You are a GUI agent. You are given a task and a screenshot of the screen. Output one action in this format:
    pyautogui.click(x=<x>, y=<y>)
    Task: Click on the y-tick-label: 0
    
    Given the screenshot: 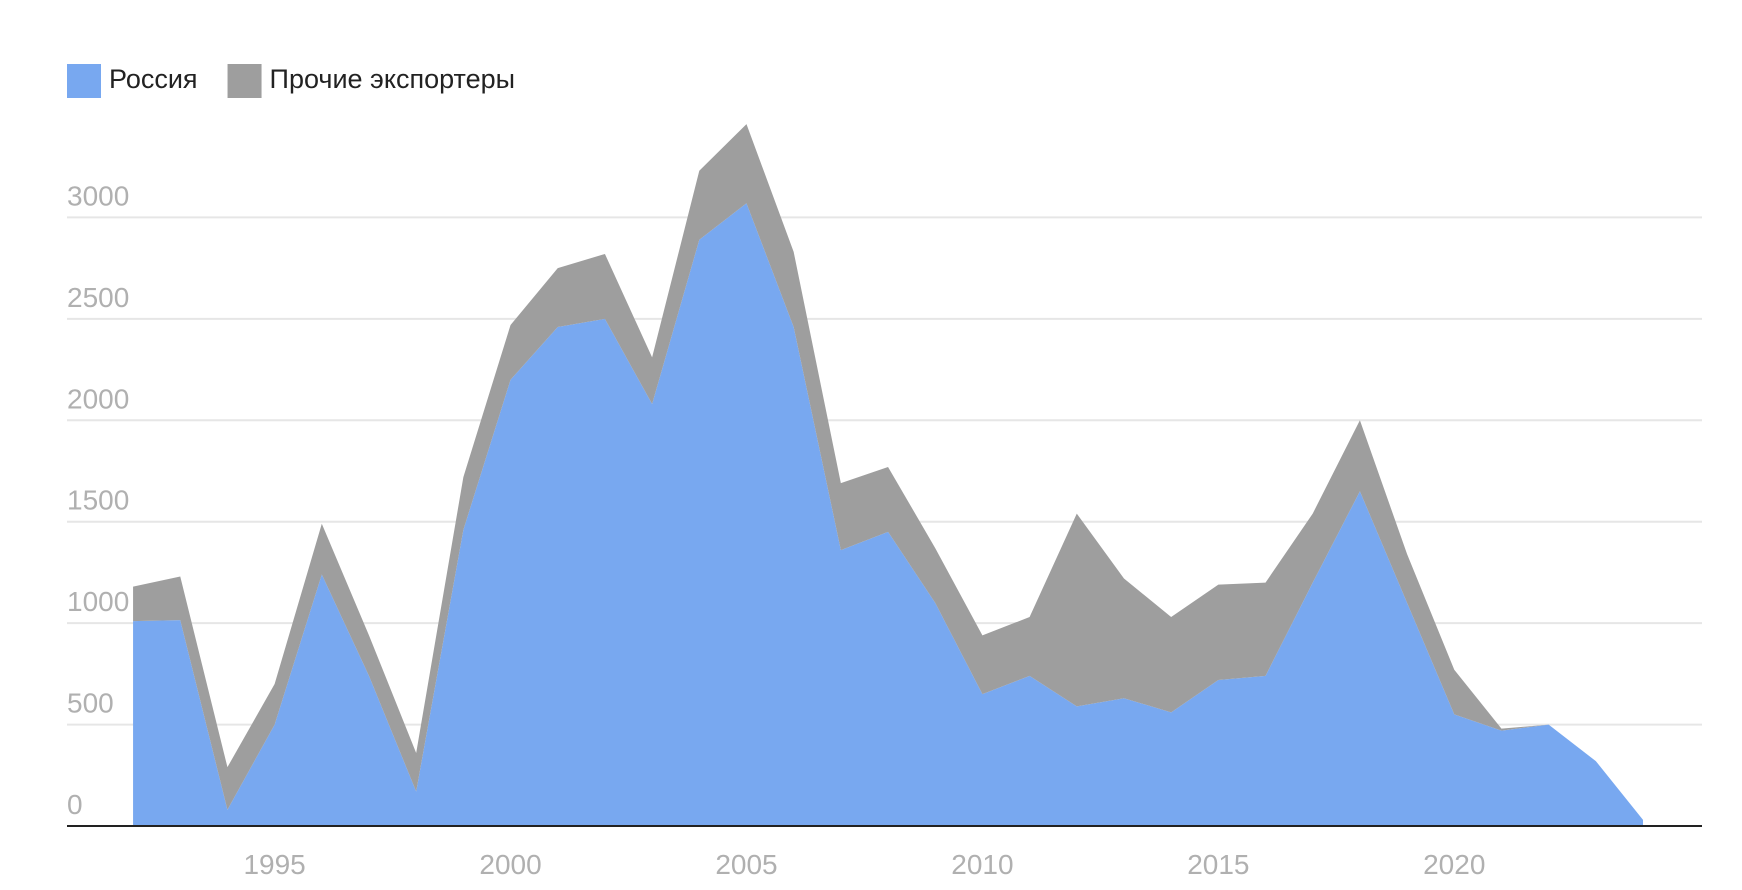 What is the action you would take?
    pyautogui.click(x=75, y=804)
    